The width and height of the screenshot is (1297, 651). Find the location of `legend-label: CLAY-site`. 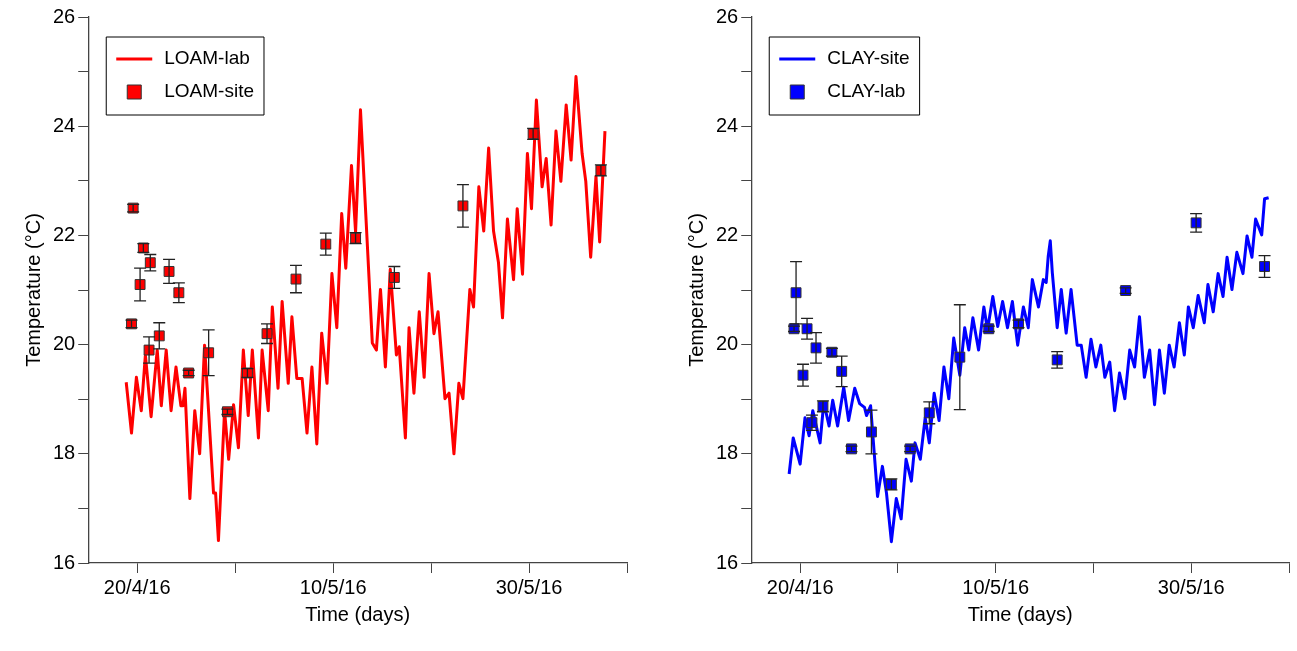

legend-label: CLAY-site is located at coordinates (868, 58).